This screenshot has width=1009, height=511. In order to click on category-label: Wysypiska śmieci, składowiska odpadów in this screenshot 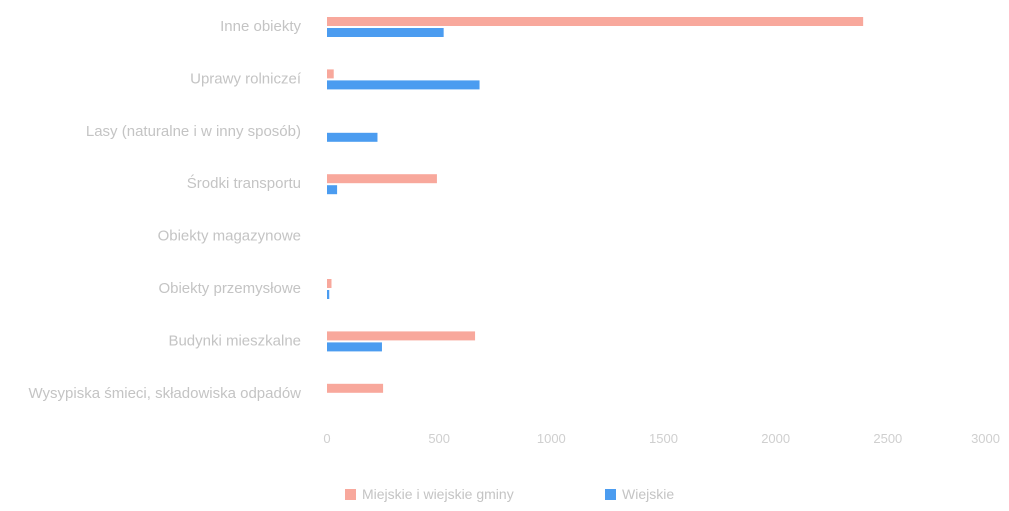, I will do `click(165, 393)`.